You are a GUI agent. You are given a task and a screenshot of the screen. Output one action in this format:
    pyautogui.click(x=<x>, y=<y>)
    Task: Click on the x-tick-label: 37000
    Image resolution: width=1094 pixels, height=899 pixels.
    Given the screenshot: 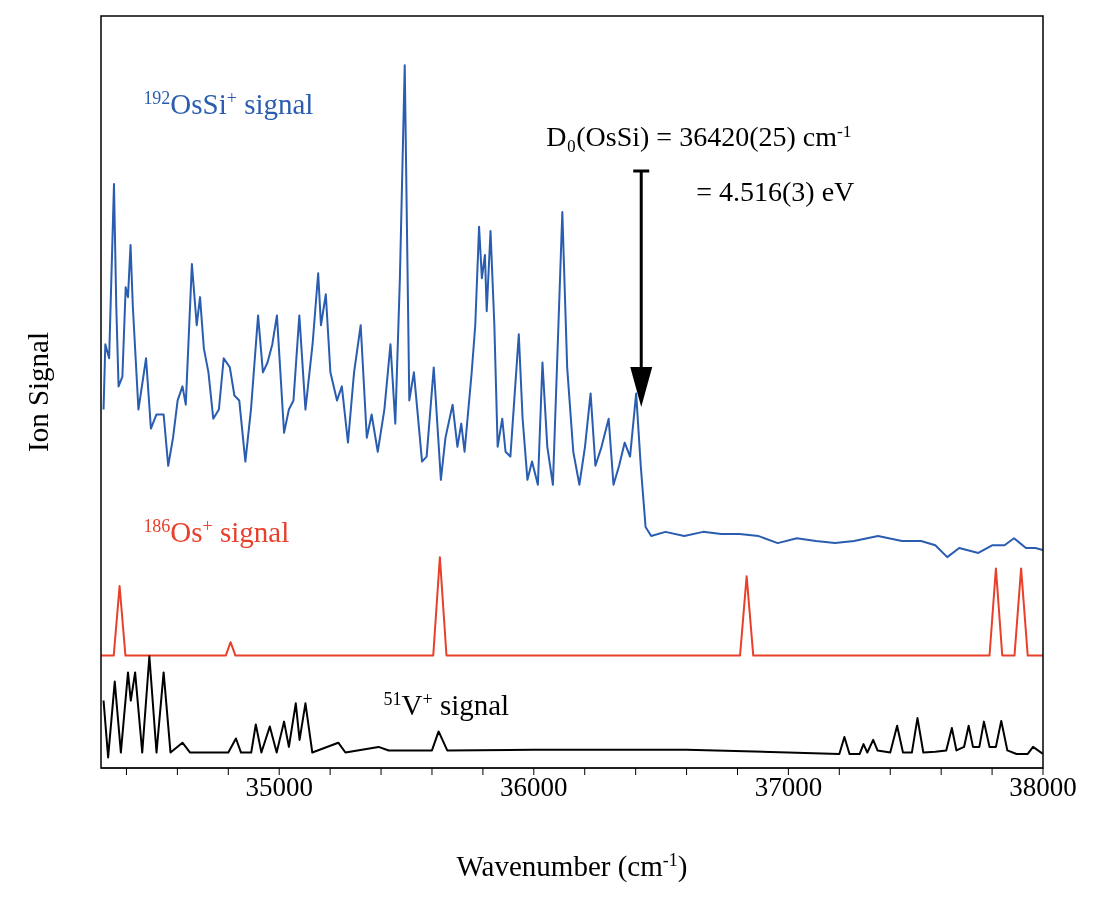 What is the action you would take?
    pyautogui.click(x=788, y=787)
    